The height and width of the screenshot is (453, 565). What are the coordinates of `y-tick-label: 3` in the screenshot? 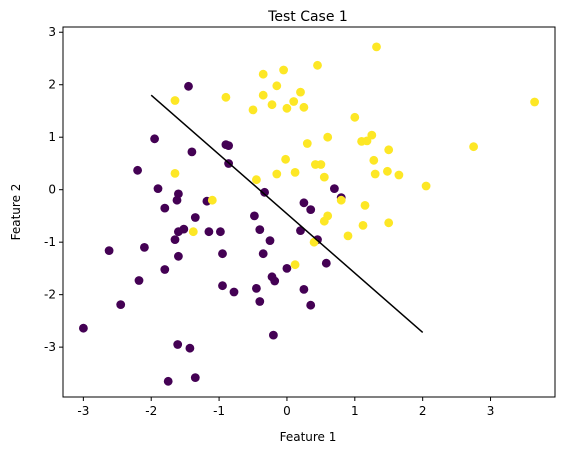 It's located at (52, 32).